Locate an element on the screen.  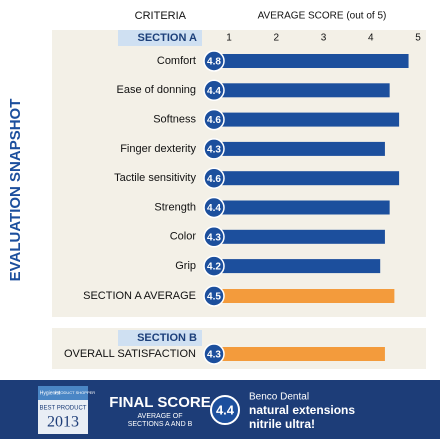
section-b-highlight is located at coordinates (160, 338).